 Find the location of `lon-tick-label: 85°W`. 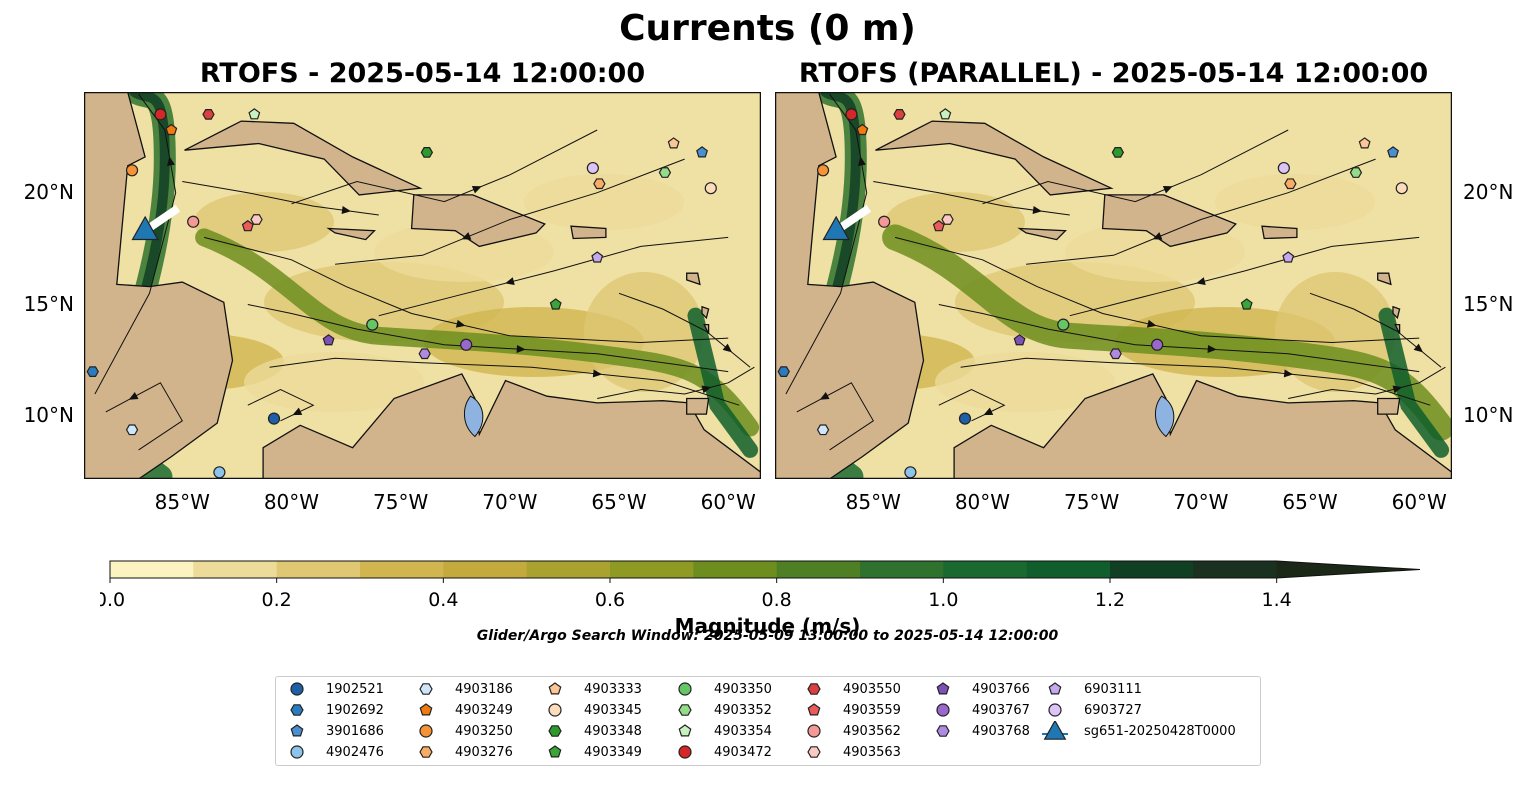

lon-tick-label: 85°W is located at coordinates (873, 502).